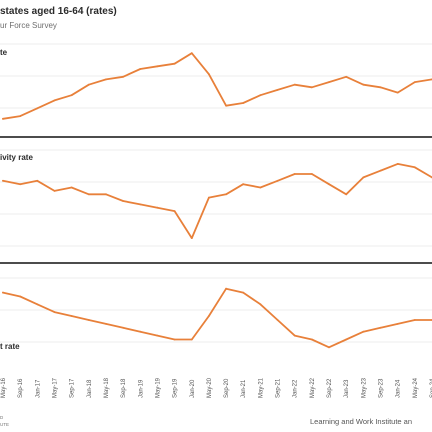  Describe the element at coordinates (21, 388) in the screenshot. I see `x-tick-label: Sep-16` at that location.